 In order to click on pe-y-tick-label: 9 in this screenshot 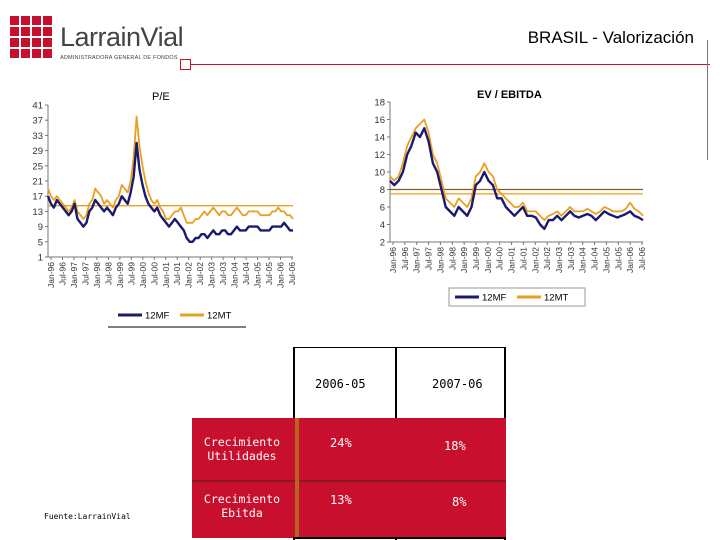, I will do `click(40, 227)`.